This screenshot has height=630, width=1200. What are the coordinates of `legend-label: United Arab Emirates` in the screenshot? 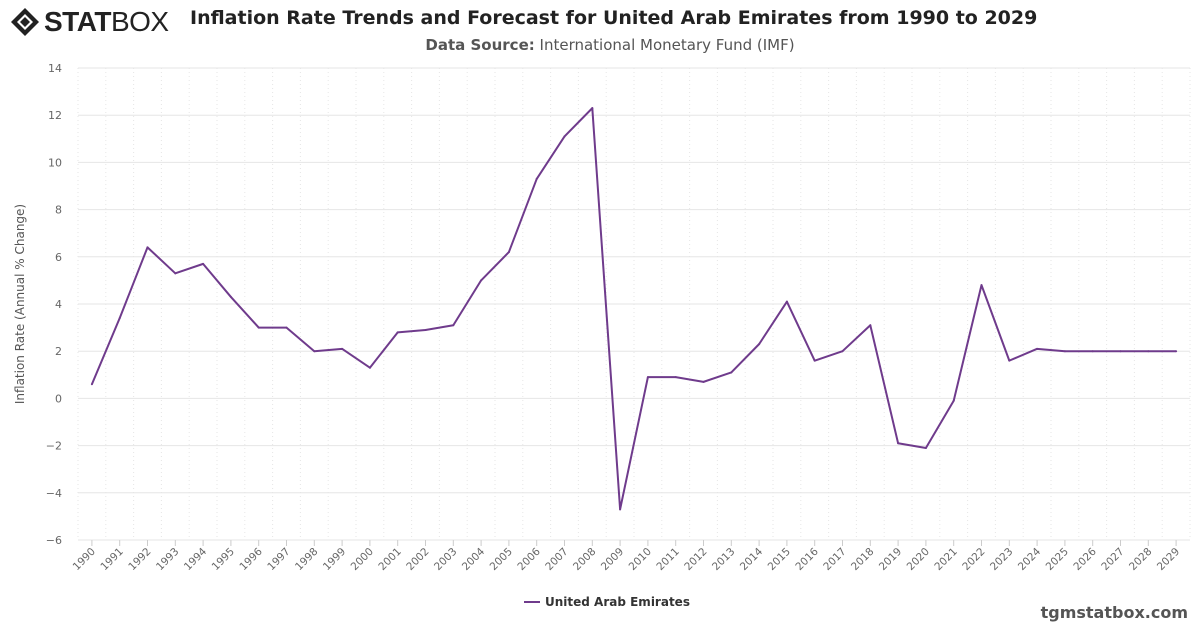 It's located at (617, 602).